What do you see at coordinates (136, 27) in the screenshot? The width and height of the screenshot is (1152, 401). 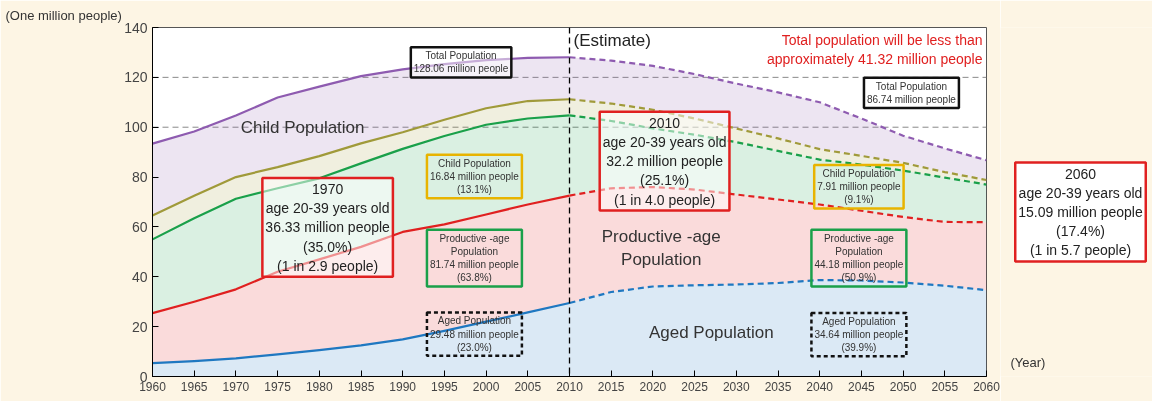 I see `y-tick-label: 140` at bounding box center [136, 27].